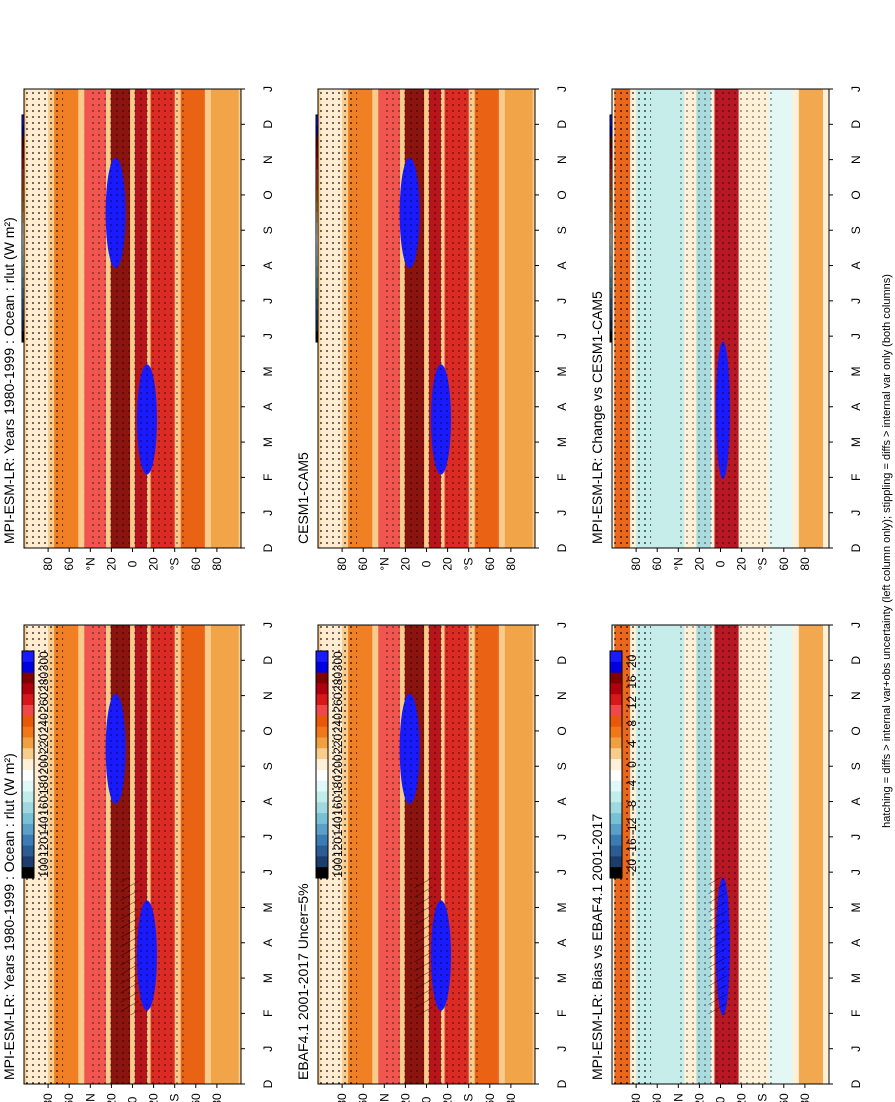  I want to click on panel-title: EBAF4.1 2001-2017 Uncer=5%, so click(303, 981).